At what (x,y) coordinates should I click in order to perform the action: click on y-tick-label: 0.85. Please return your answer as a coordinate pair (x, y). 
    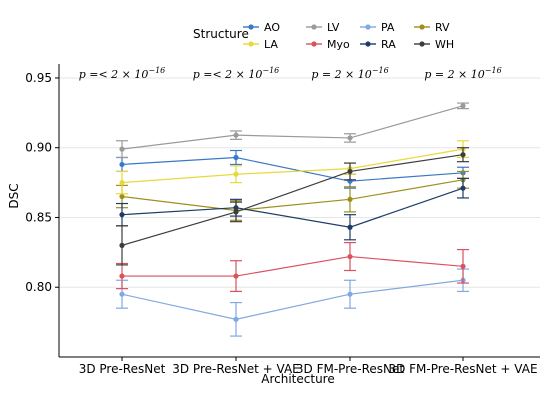
    Looking at the image, I should click on (38, 217).